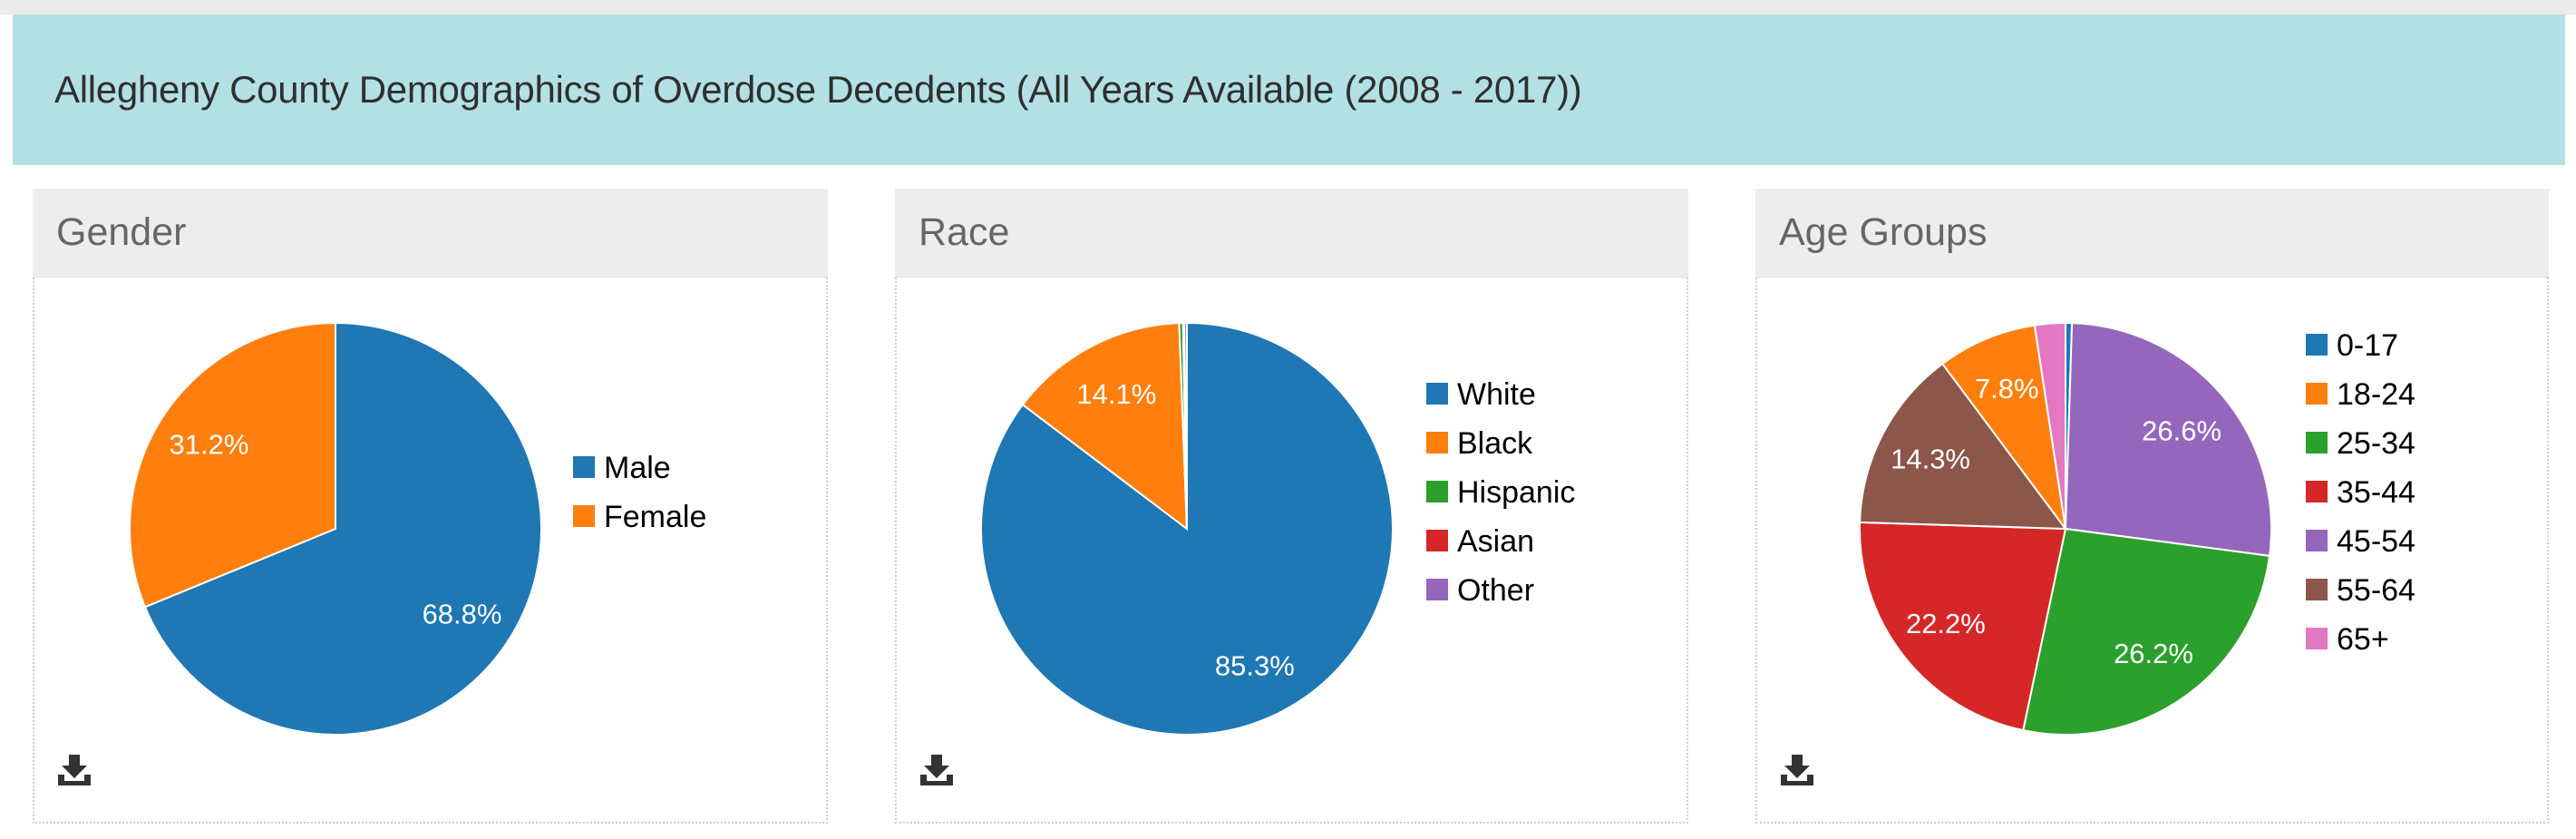 Image resolution: width=2576 pixels, height=839 pixels. Describe the element at coordinates (1116, 394) in the screenshot. I see `slice-label-black: 14.1%` at that location.